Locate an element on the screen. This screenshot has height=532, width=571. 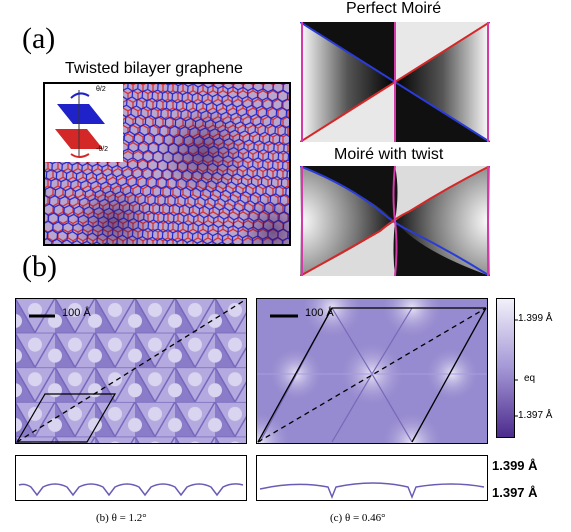
moire-with-twist-image is located at coordinates (395, 221).